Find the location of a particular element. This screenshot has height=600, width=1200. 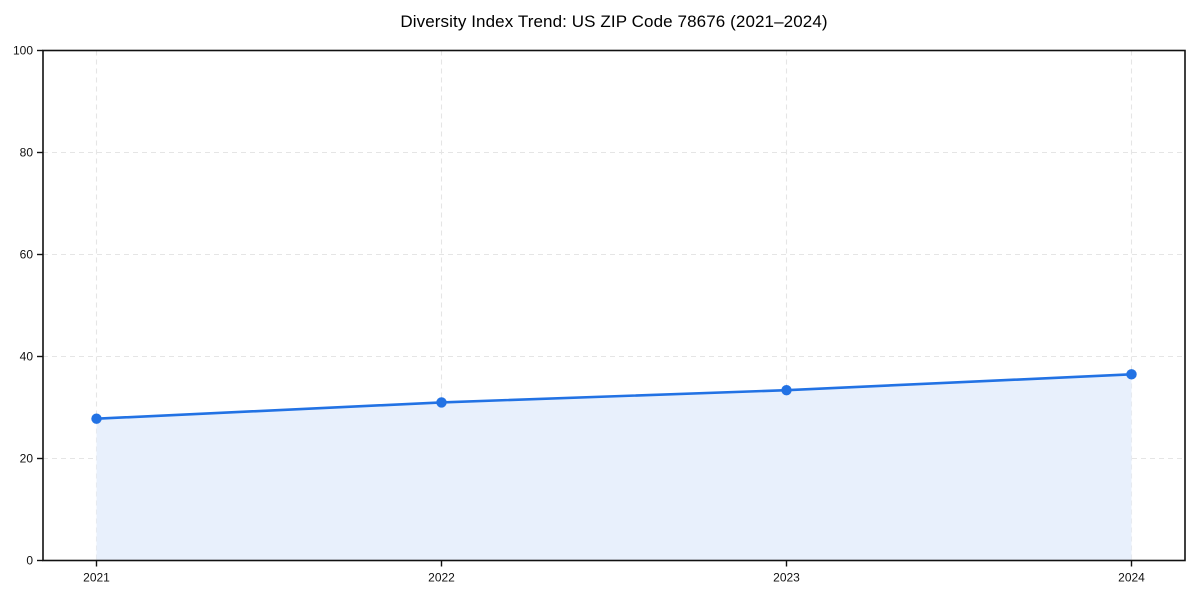

data-point-2022 is located at coordinates (441, 402).